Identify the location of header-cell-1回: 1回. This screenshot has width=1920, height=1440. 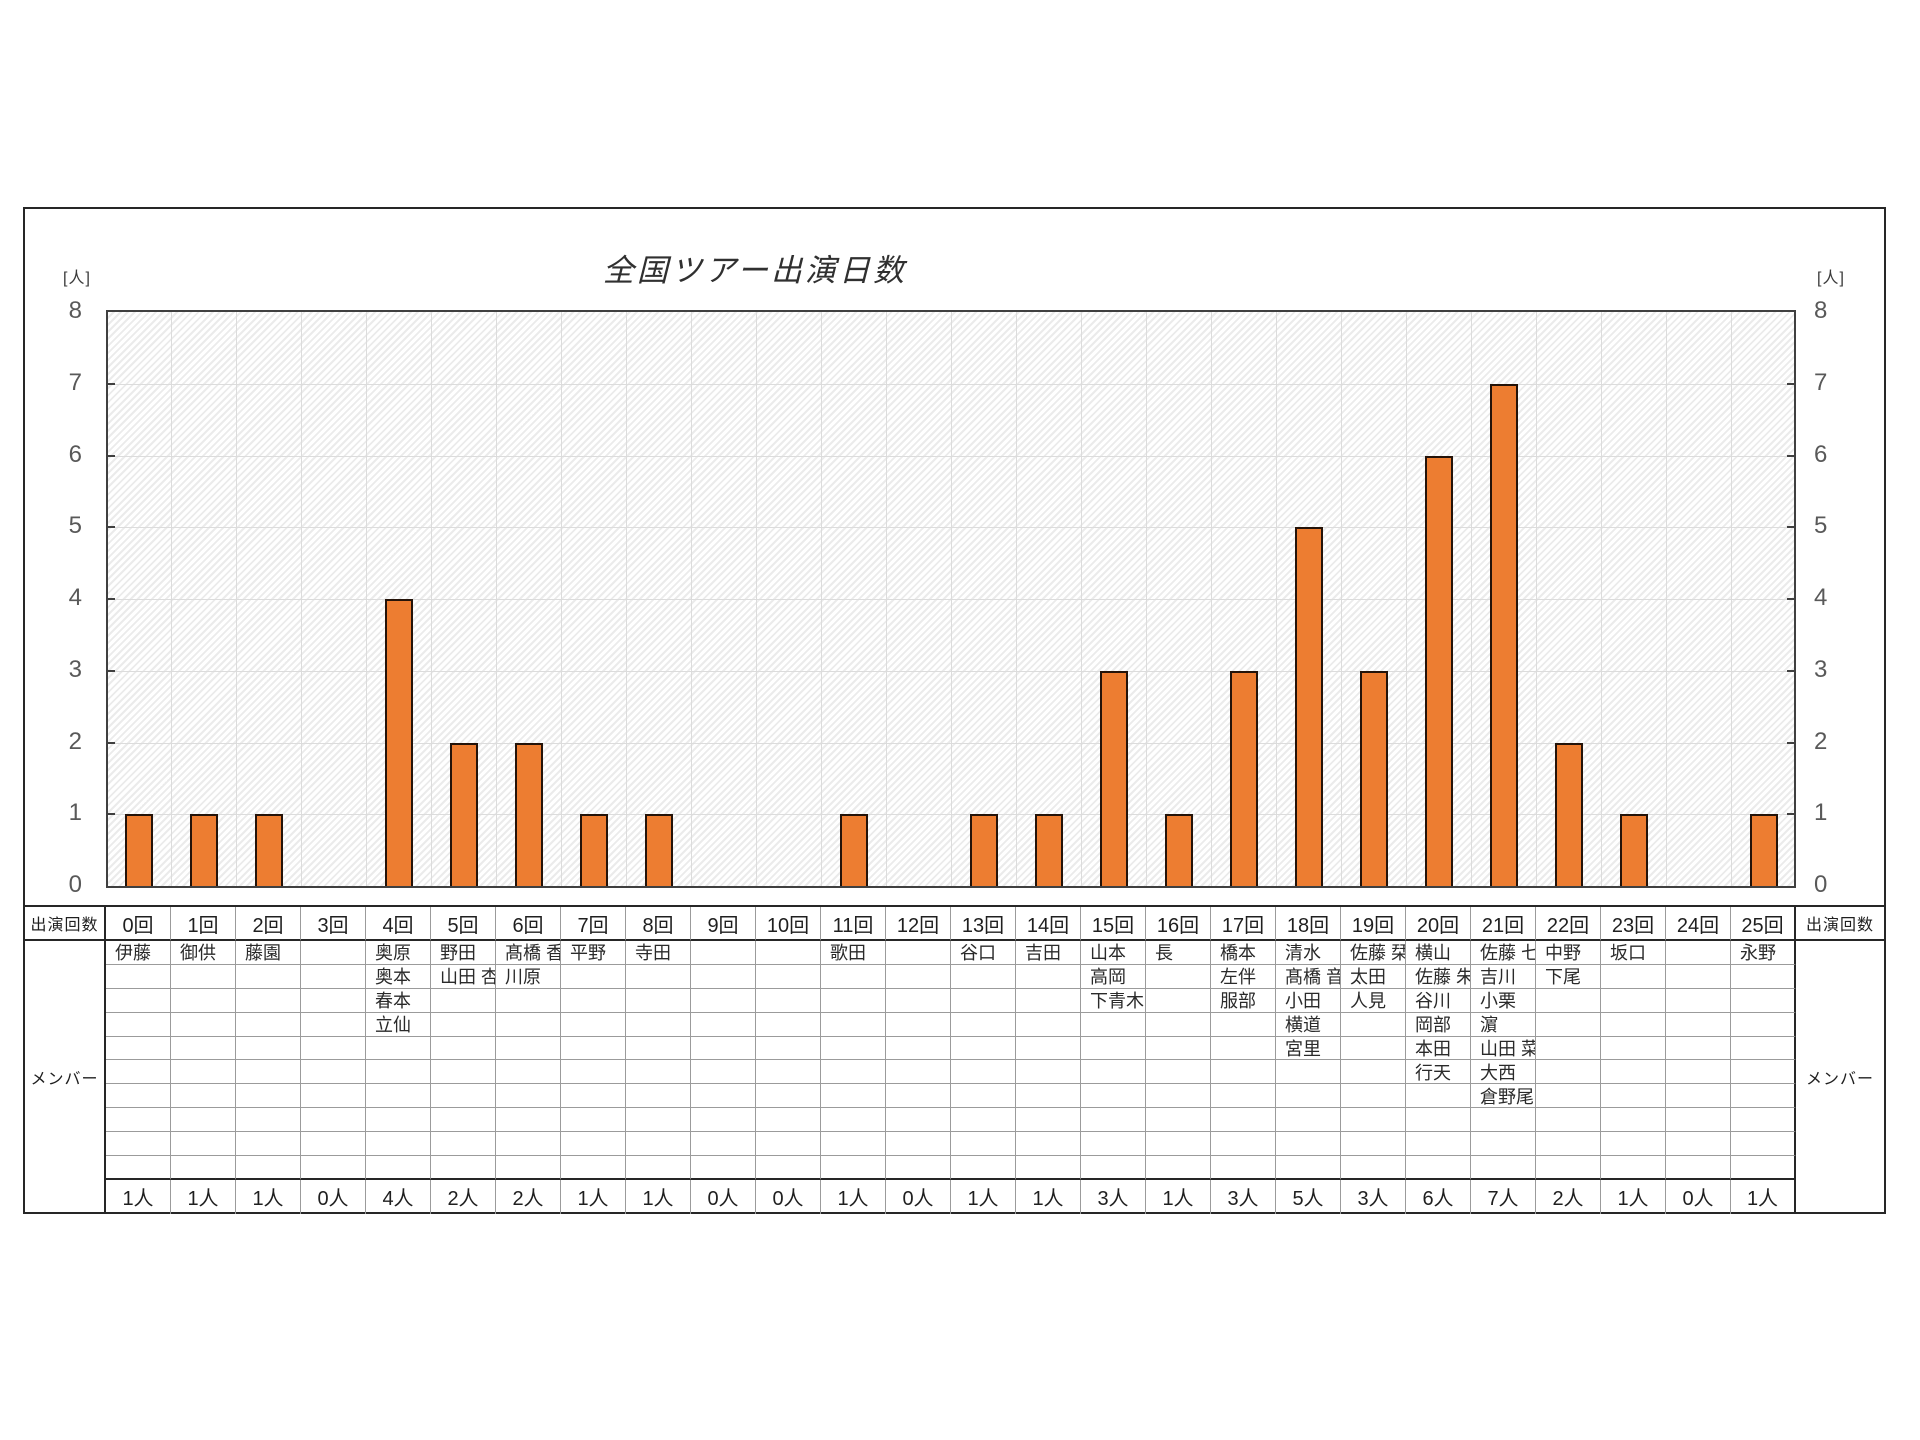
(203, 924).